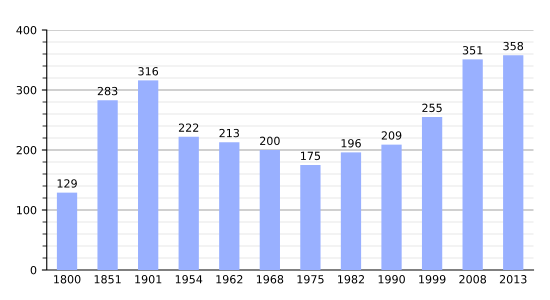  I want to click on data-label: 255, so click(432, 108).